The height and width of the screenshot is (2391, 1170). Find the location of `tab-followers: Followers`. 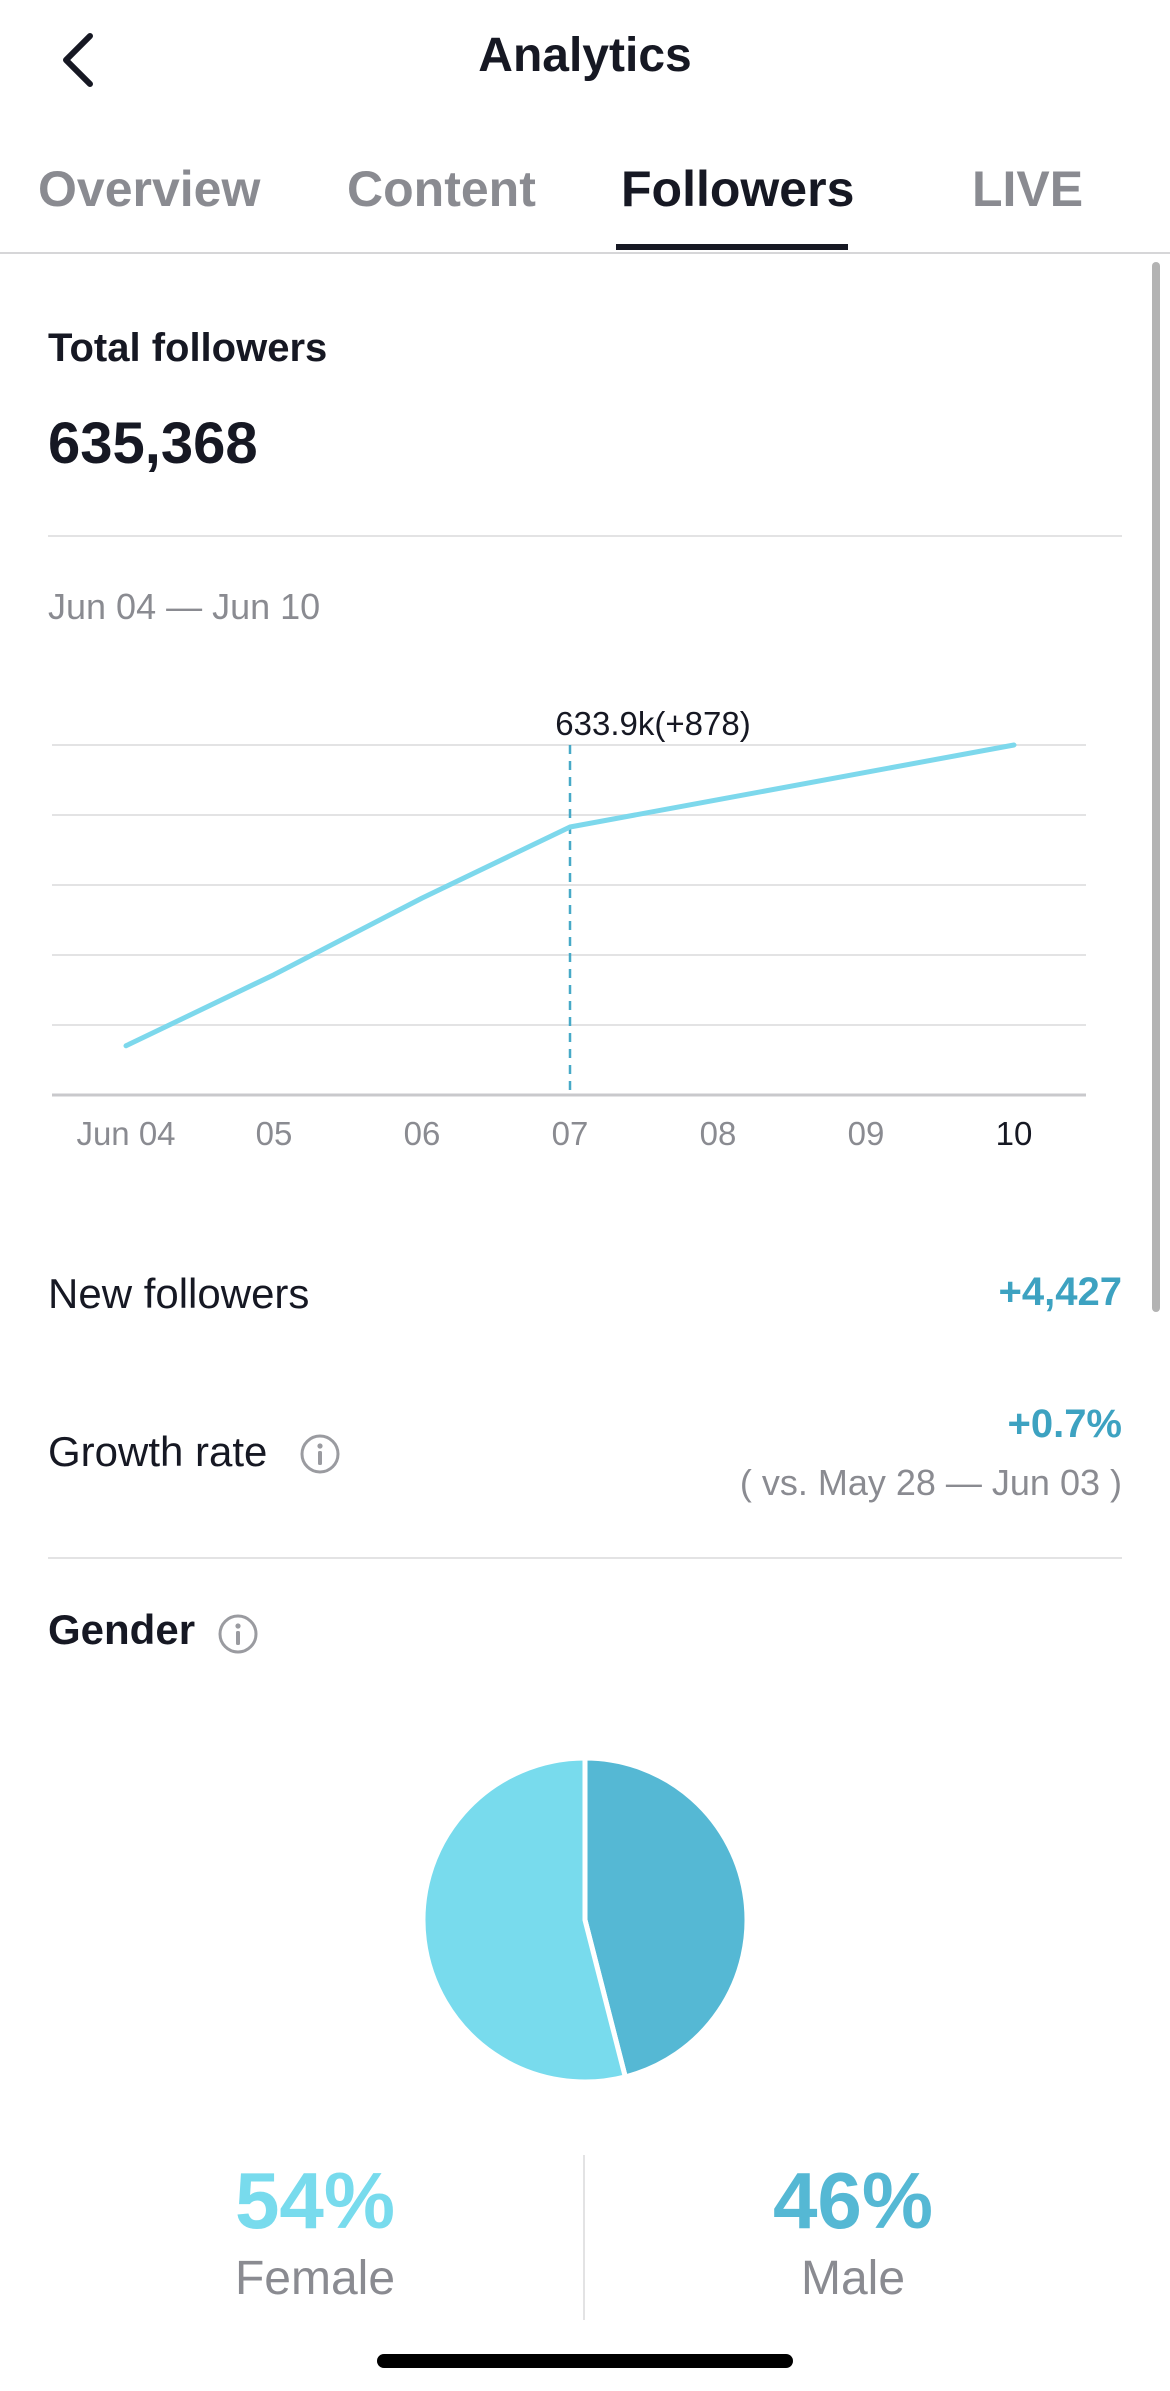

tab-followers: Followers is located at coordinates (738, 189).